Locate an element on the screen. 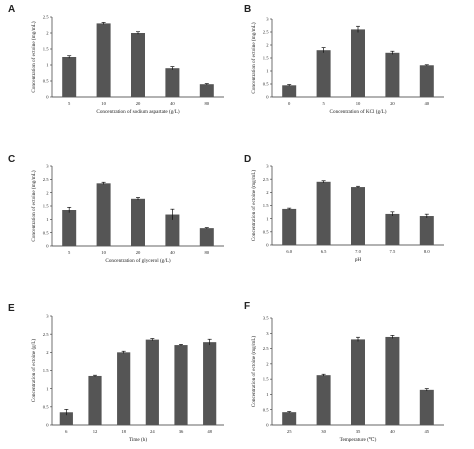 The width and height of the screenshot is (474, 449). x-tick-label: 30 is located at coordinates (323, 431).